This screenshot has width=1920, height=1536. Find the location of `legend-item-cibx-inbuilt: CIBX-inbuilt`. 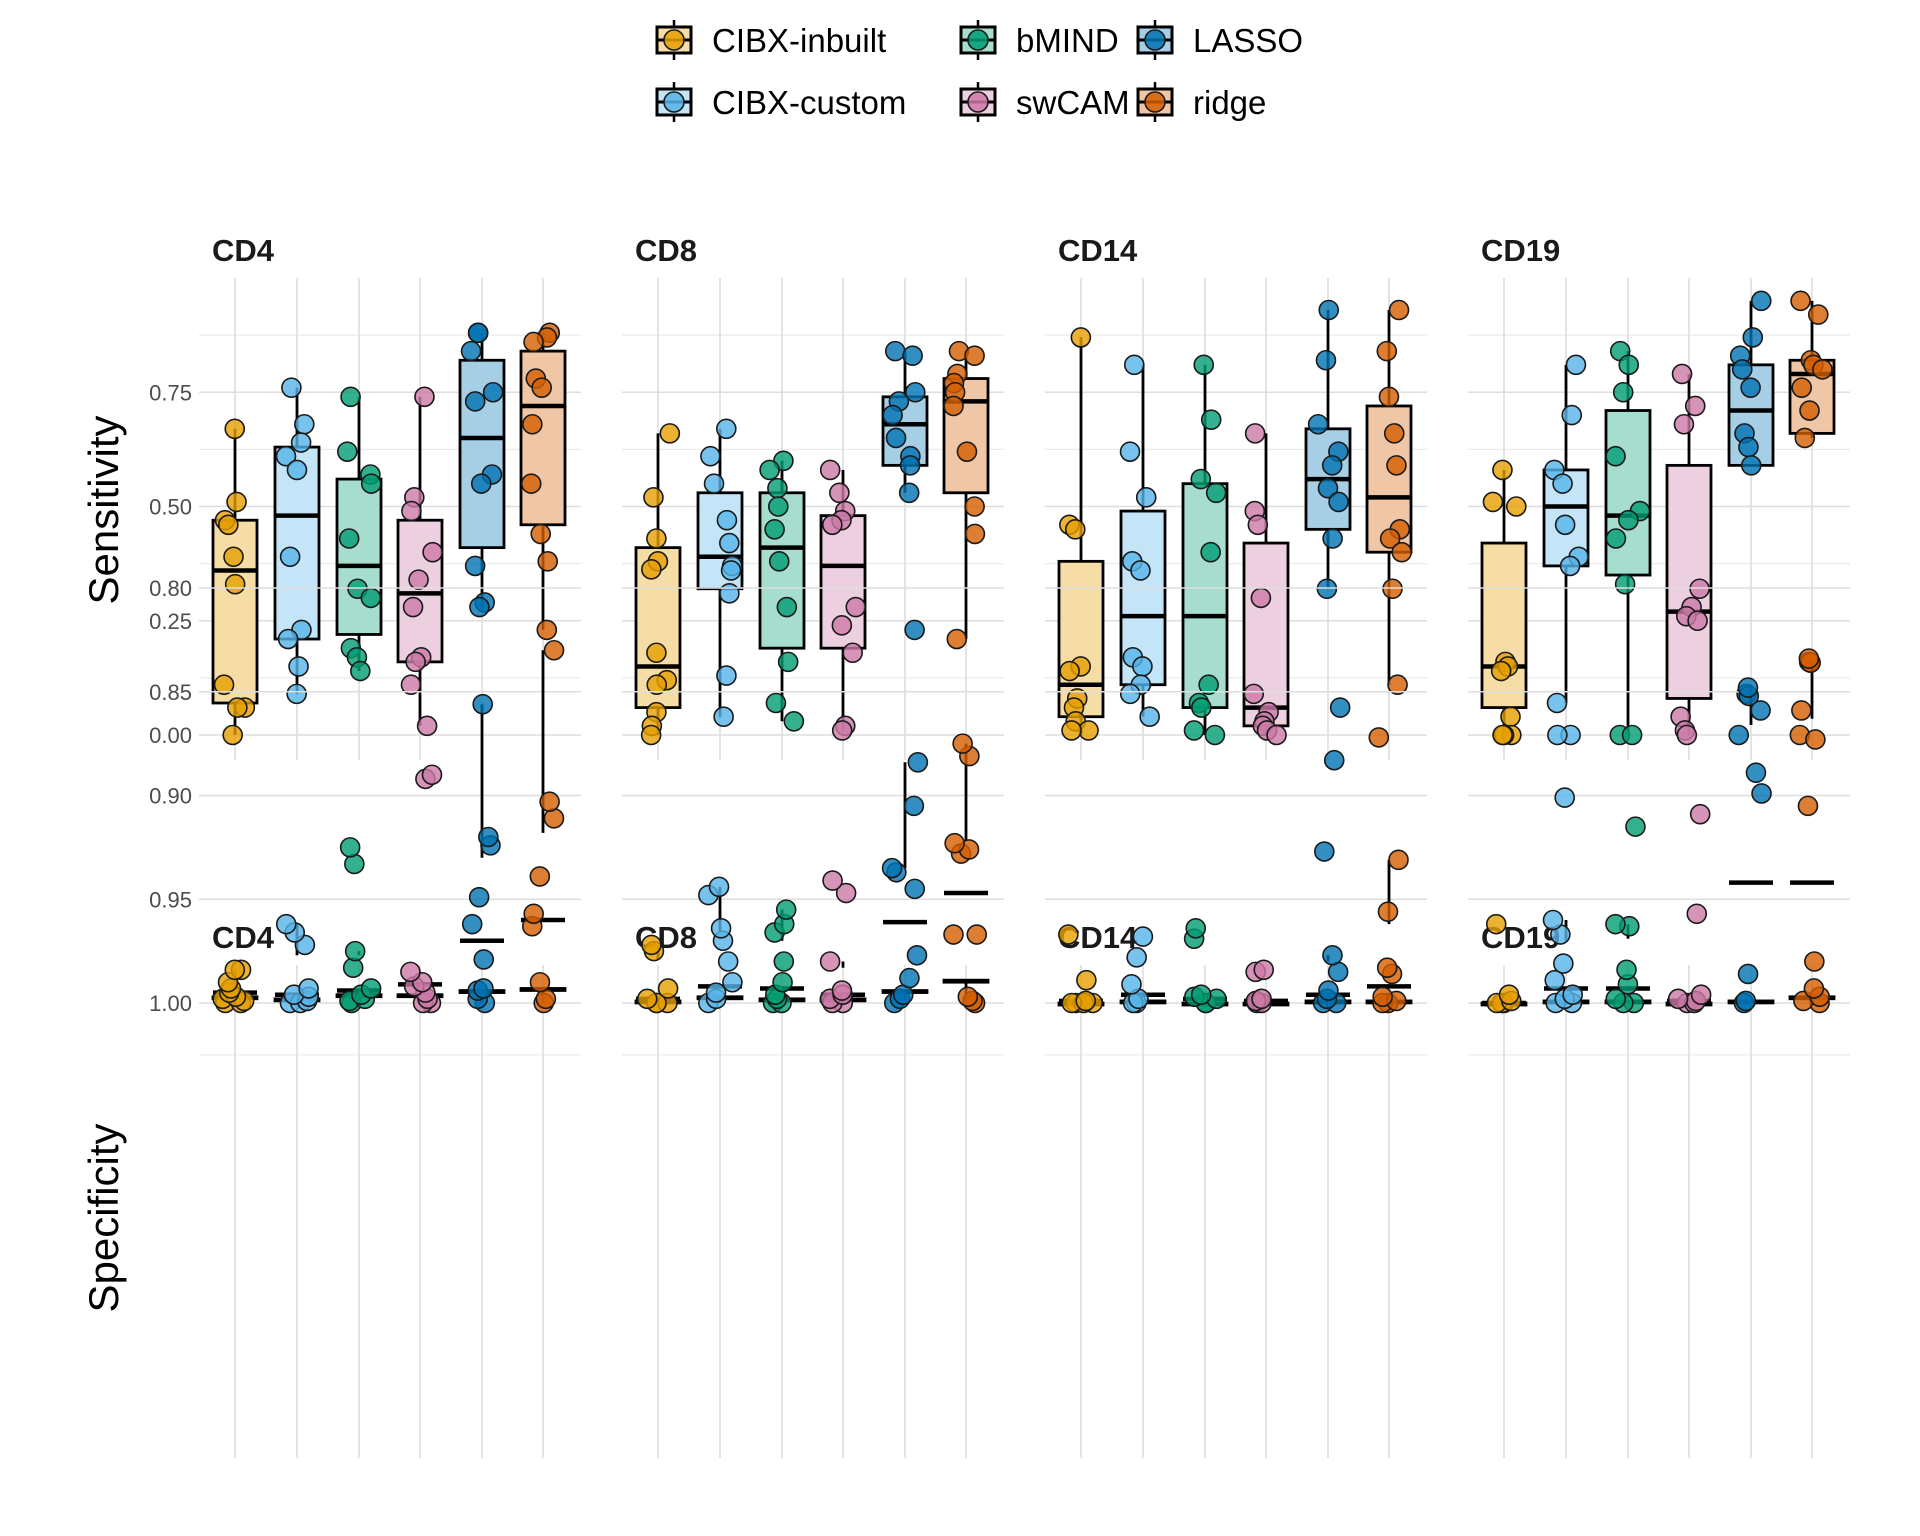

legend-item-cibx-inbuilt: CIBX-inbuilt is located at coordinates (770, 40).